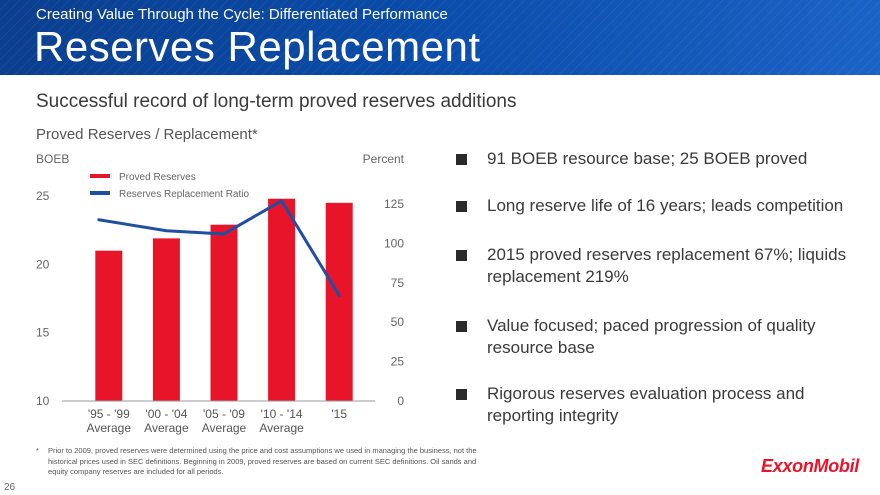 This screenshot has width=880, height=495. Describe the element at coordinates (43, 264) in the screenshot. I see `left-tick-label: 20` at that location.